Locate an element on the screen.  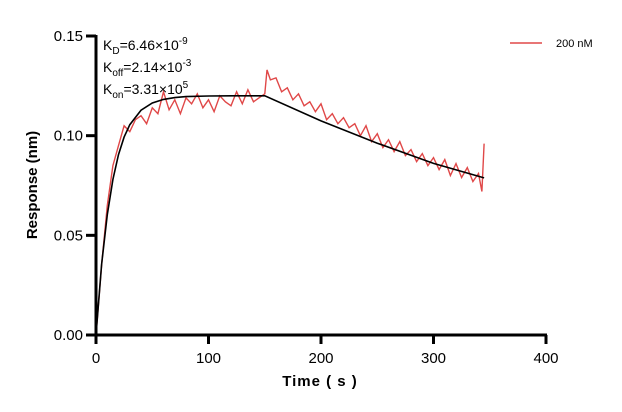
y-axis-label: Response (nm) is located at coordinates (32, 185).